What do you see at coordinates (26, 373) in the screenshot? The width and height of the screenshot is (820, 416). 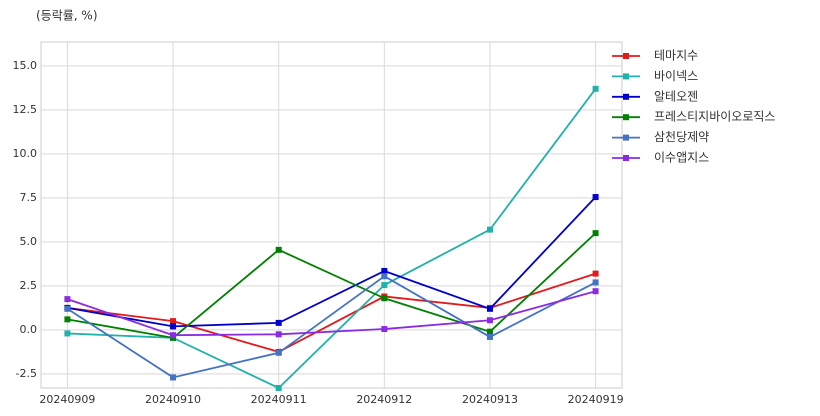 I see `y-tick-label: -2.5` at bounding box center [26, 373].